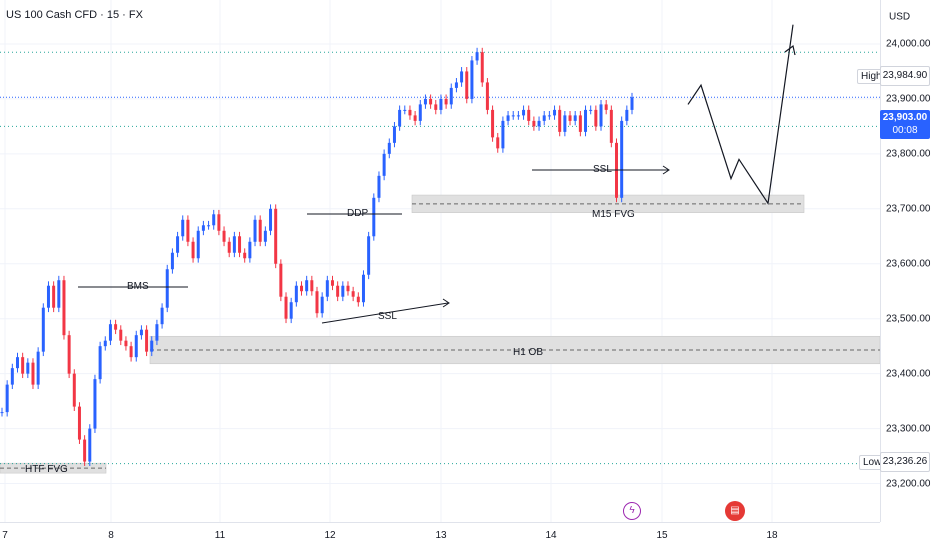 This screenshot has height=550, width=932. What do you see at coordinates (905, 76) in the screenshot?
I see `high-value-box: 23,984.90` at bounding box center [905, 76].